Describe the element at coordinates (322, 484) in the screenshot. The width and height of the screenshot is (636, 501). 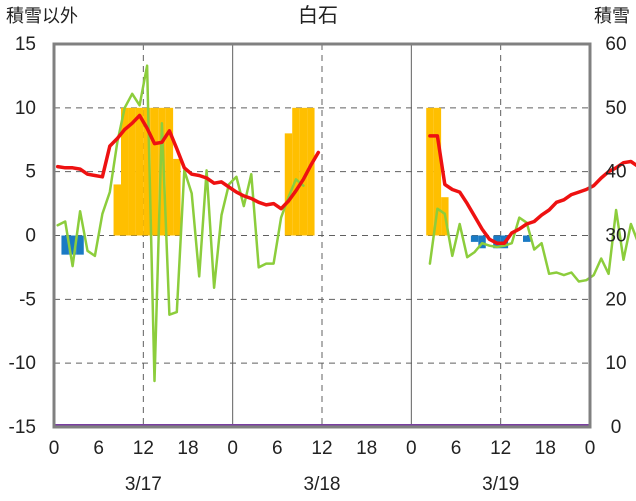
I see `day-label: 3/18` at that location.